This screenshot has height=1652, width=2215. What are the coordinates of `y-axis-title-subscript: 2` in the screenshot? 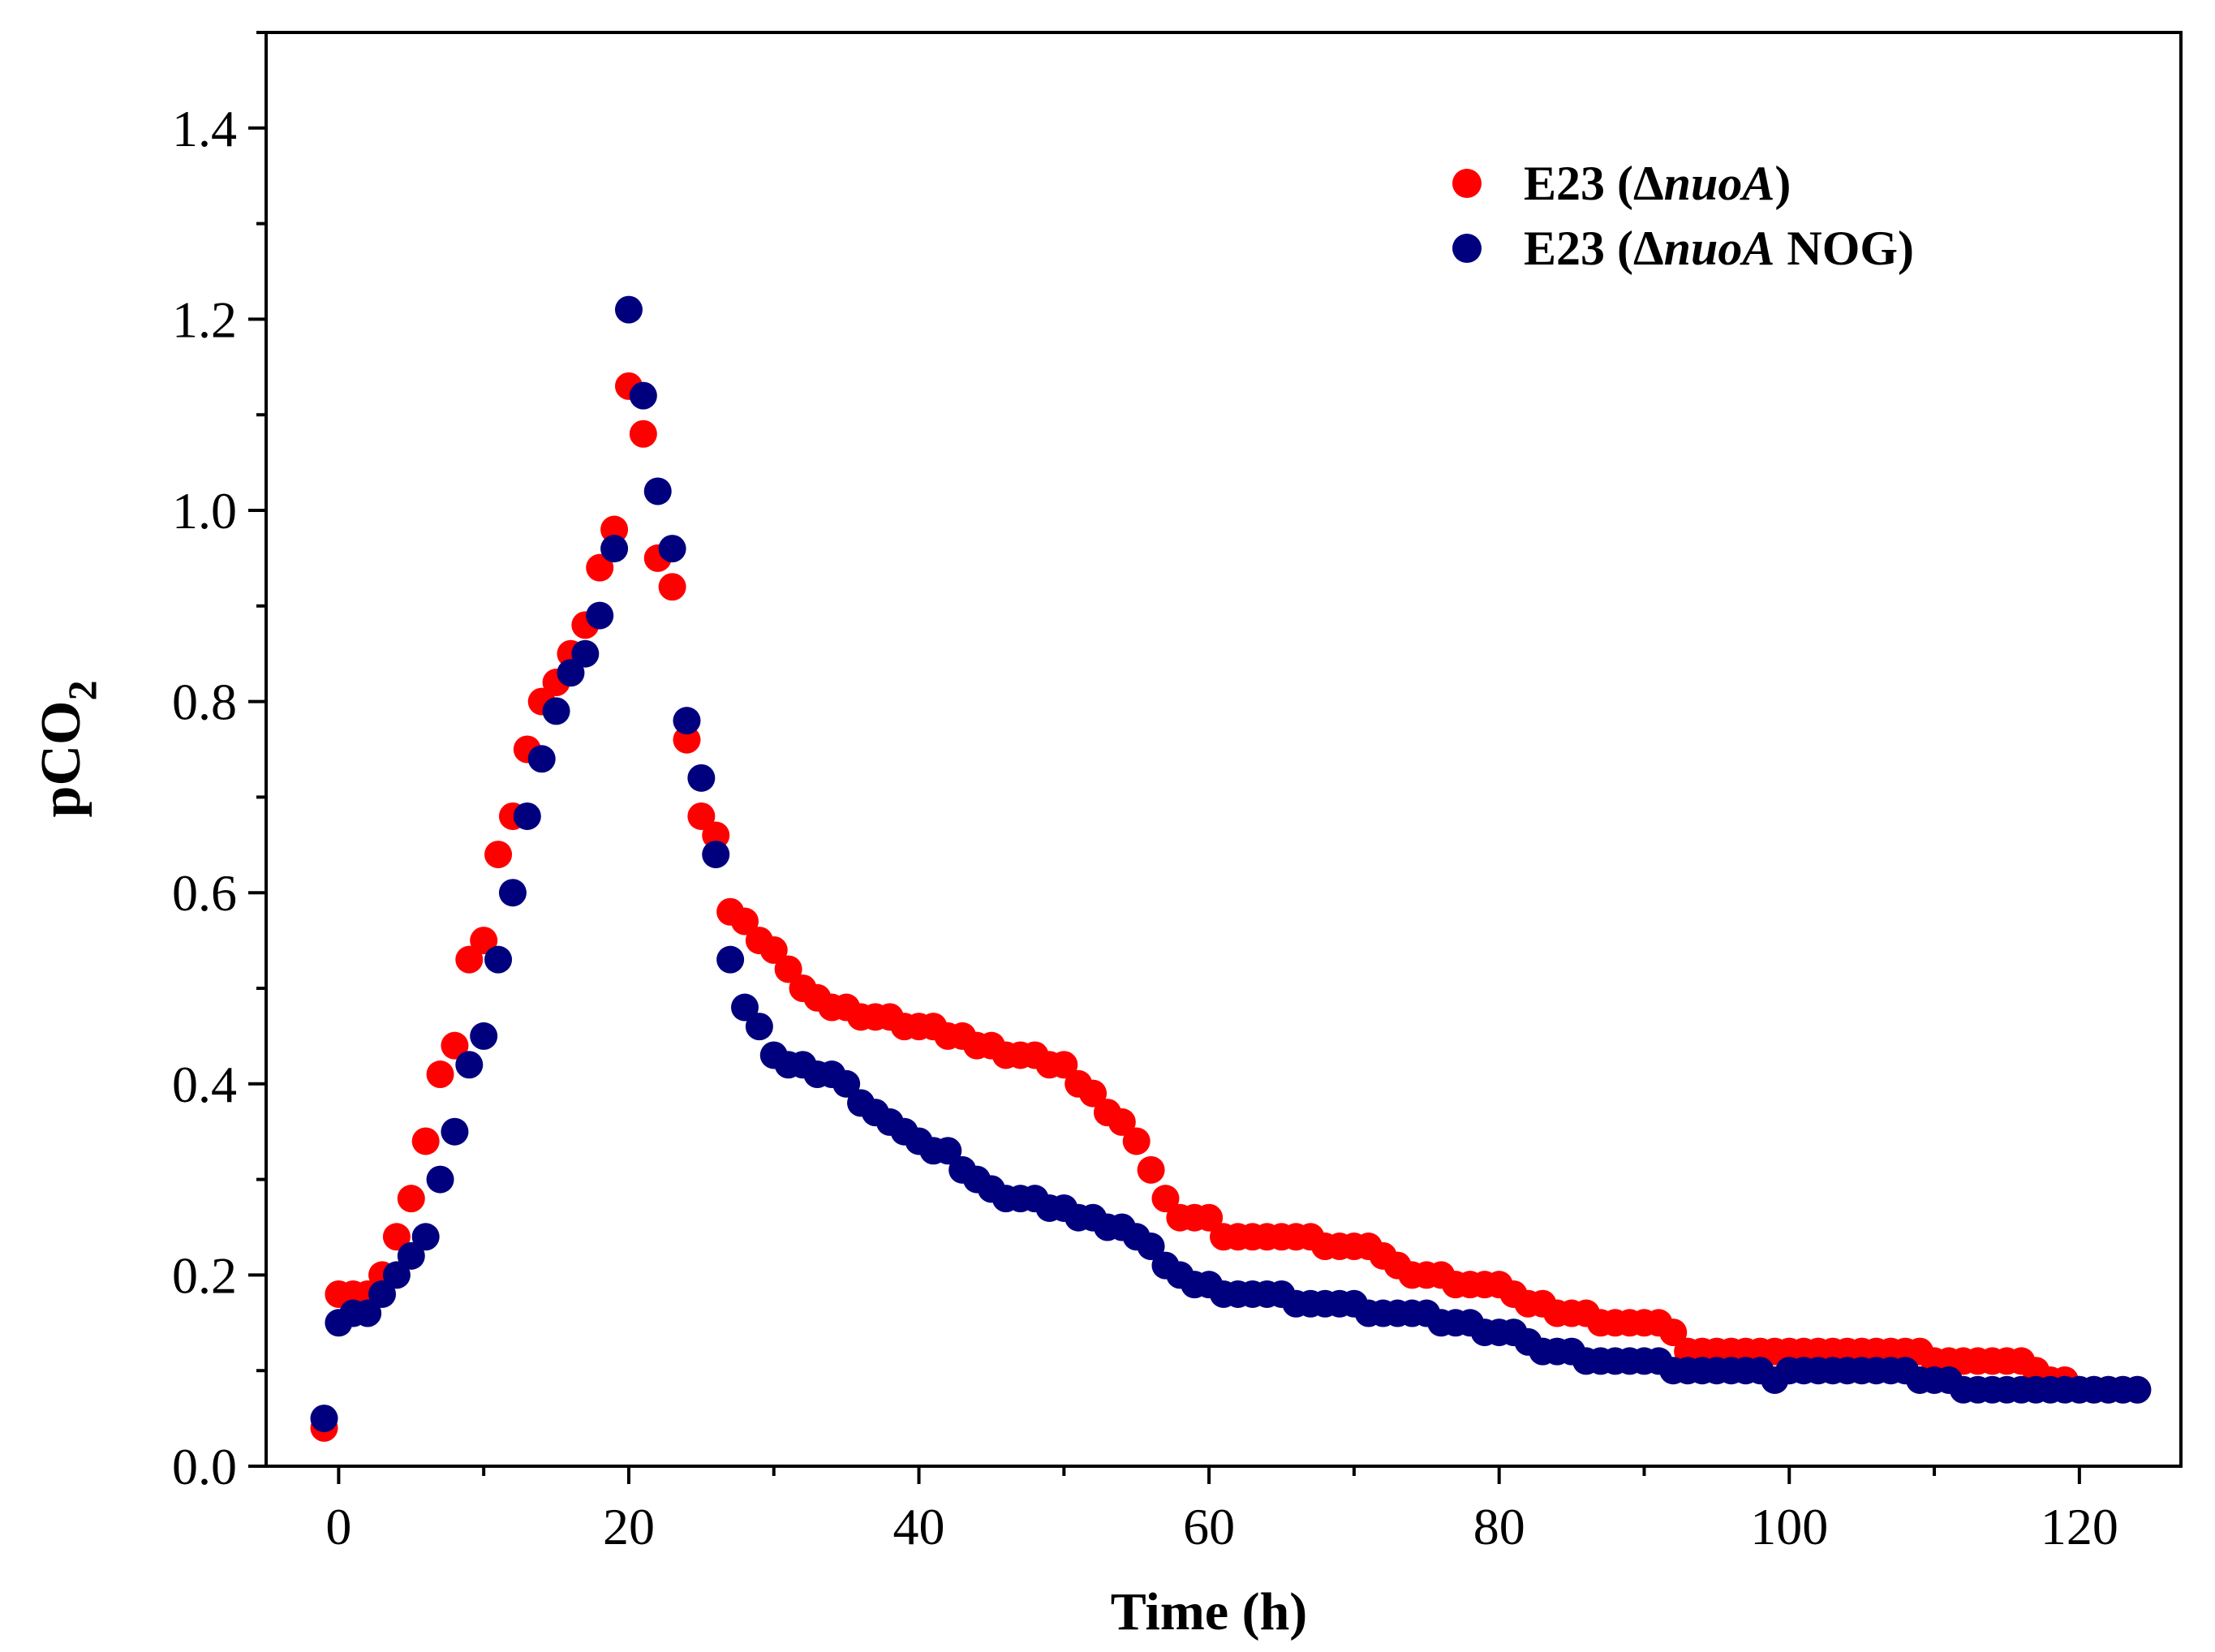 It's located at (82, 691).